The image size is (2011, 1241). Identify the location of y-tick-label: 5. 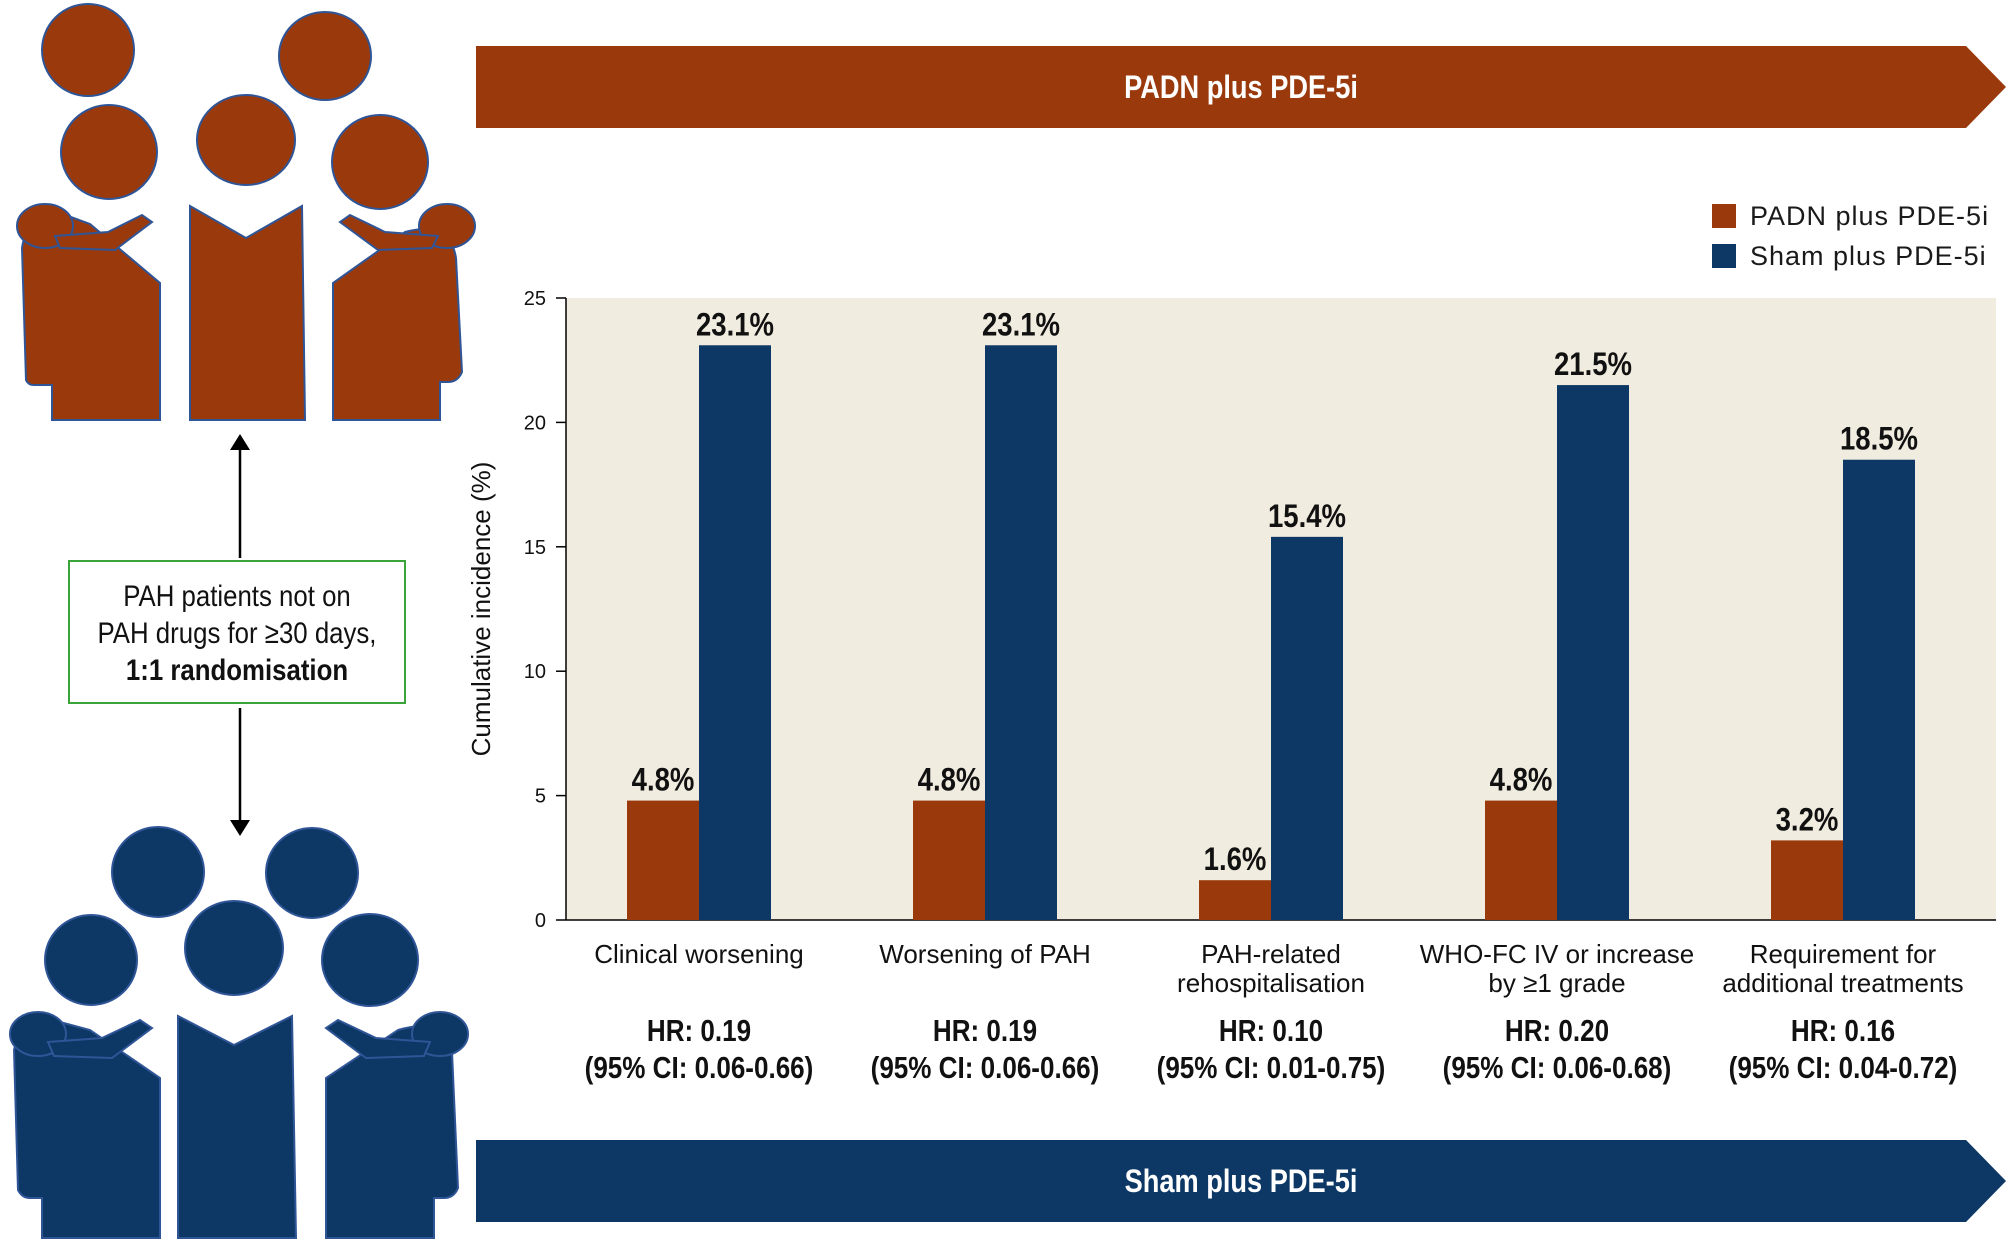
(540, 797).